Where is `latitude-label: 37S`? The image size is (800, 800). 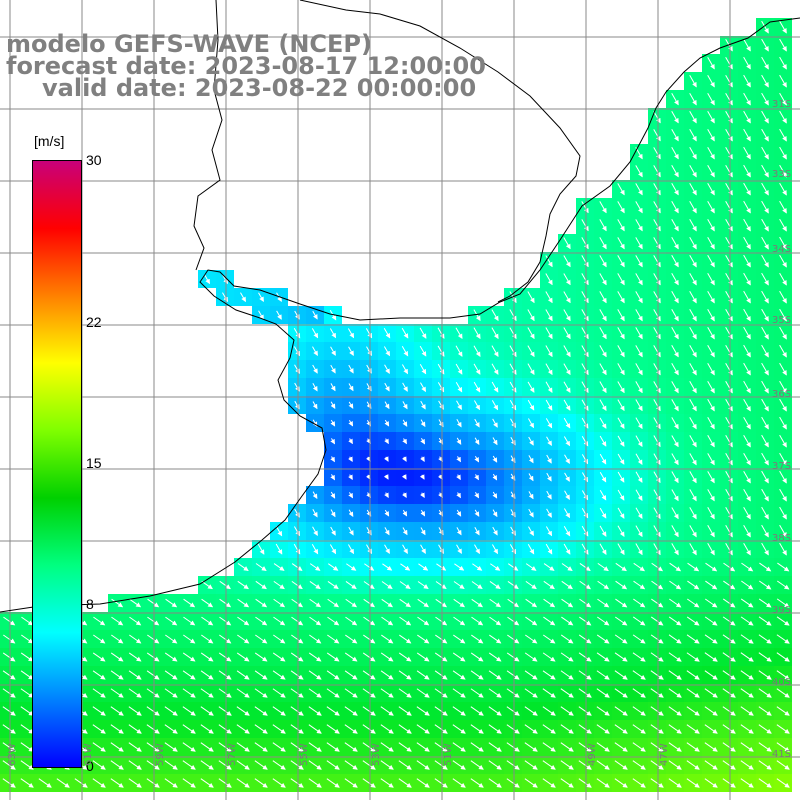 latitude-label: 37S is located at coordinates (782, 466).